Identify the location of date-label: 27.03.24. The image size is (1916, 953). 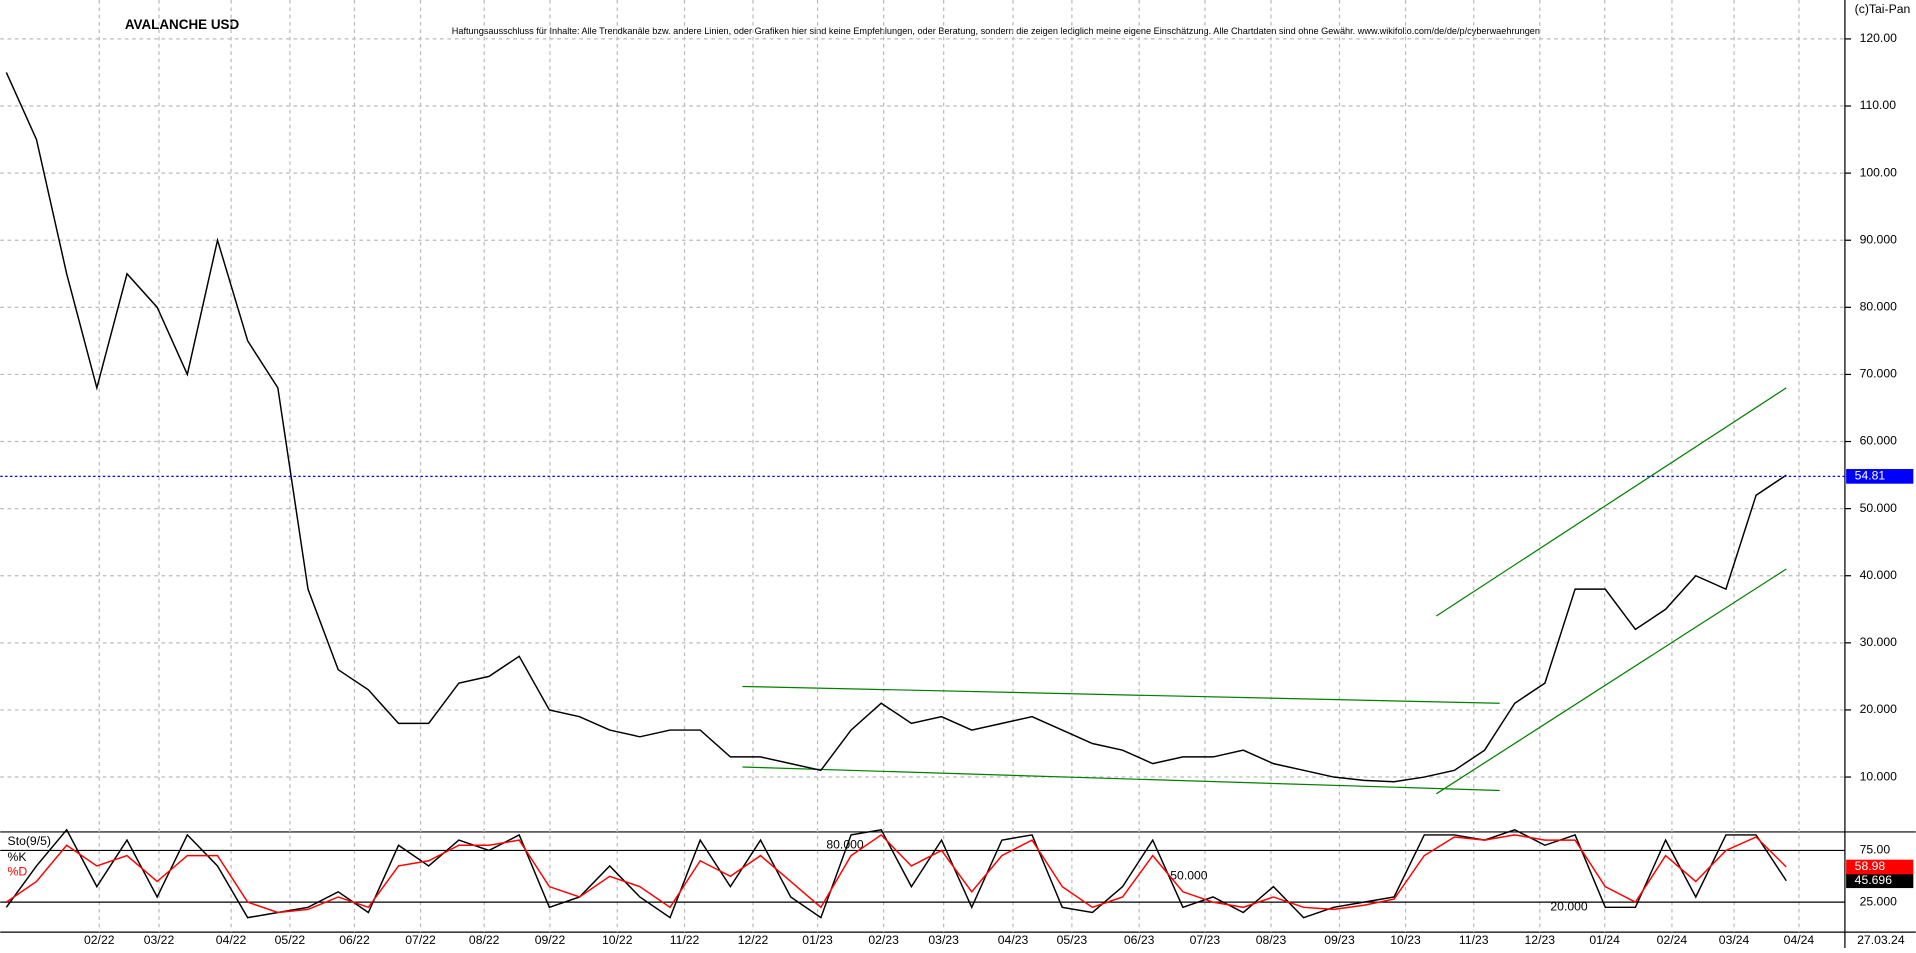
(1881, 940).